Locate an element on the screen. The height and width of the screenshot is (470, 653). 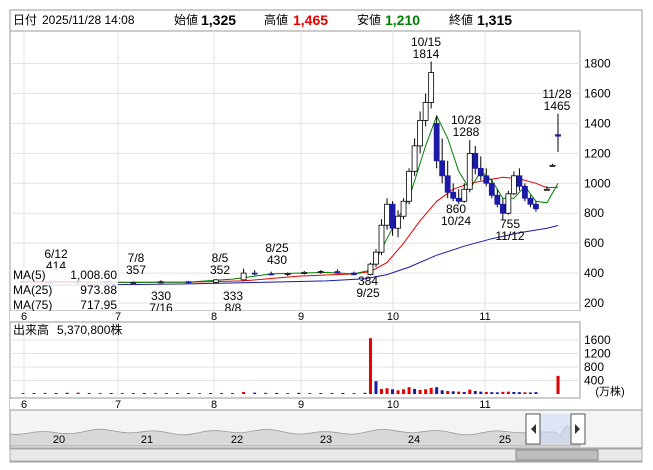
month-axis-price: 6 7 8 9 10 11 is located at coordinates (295, 317).